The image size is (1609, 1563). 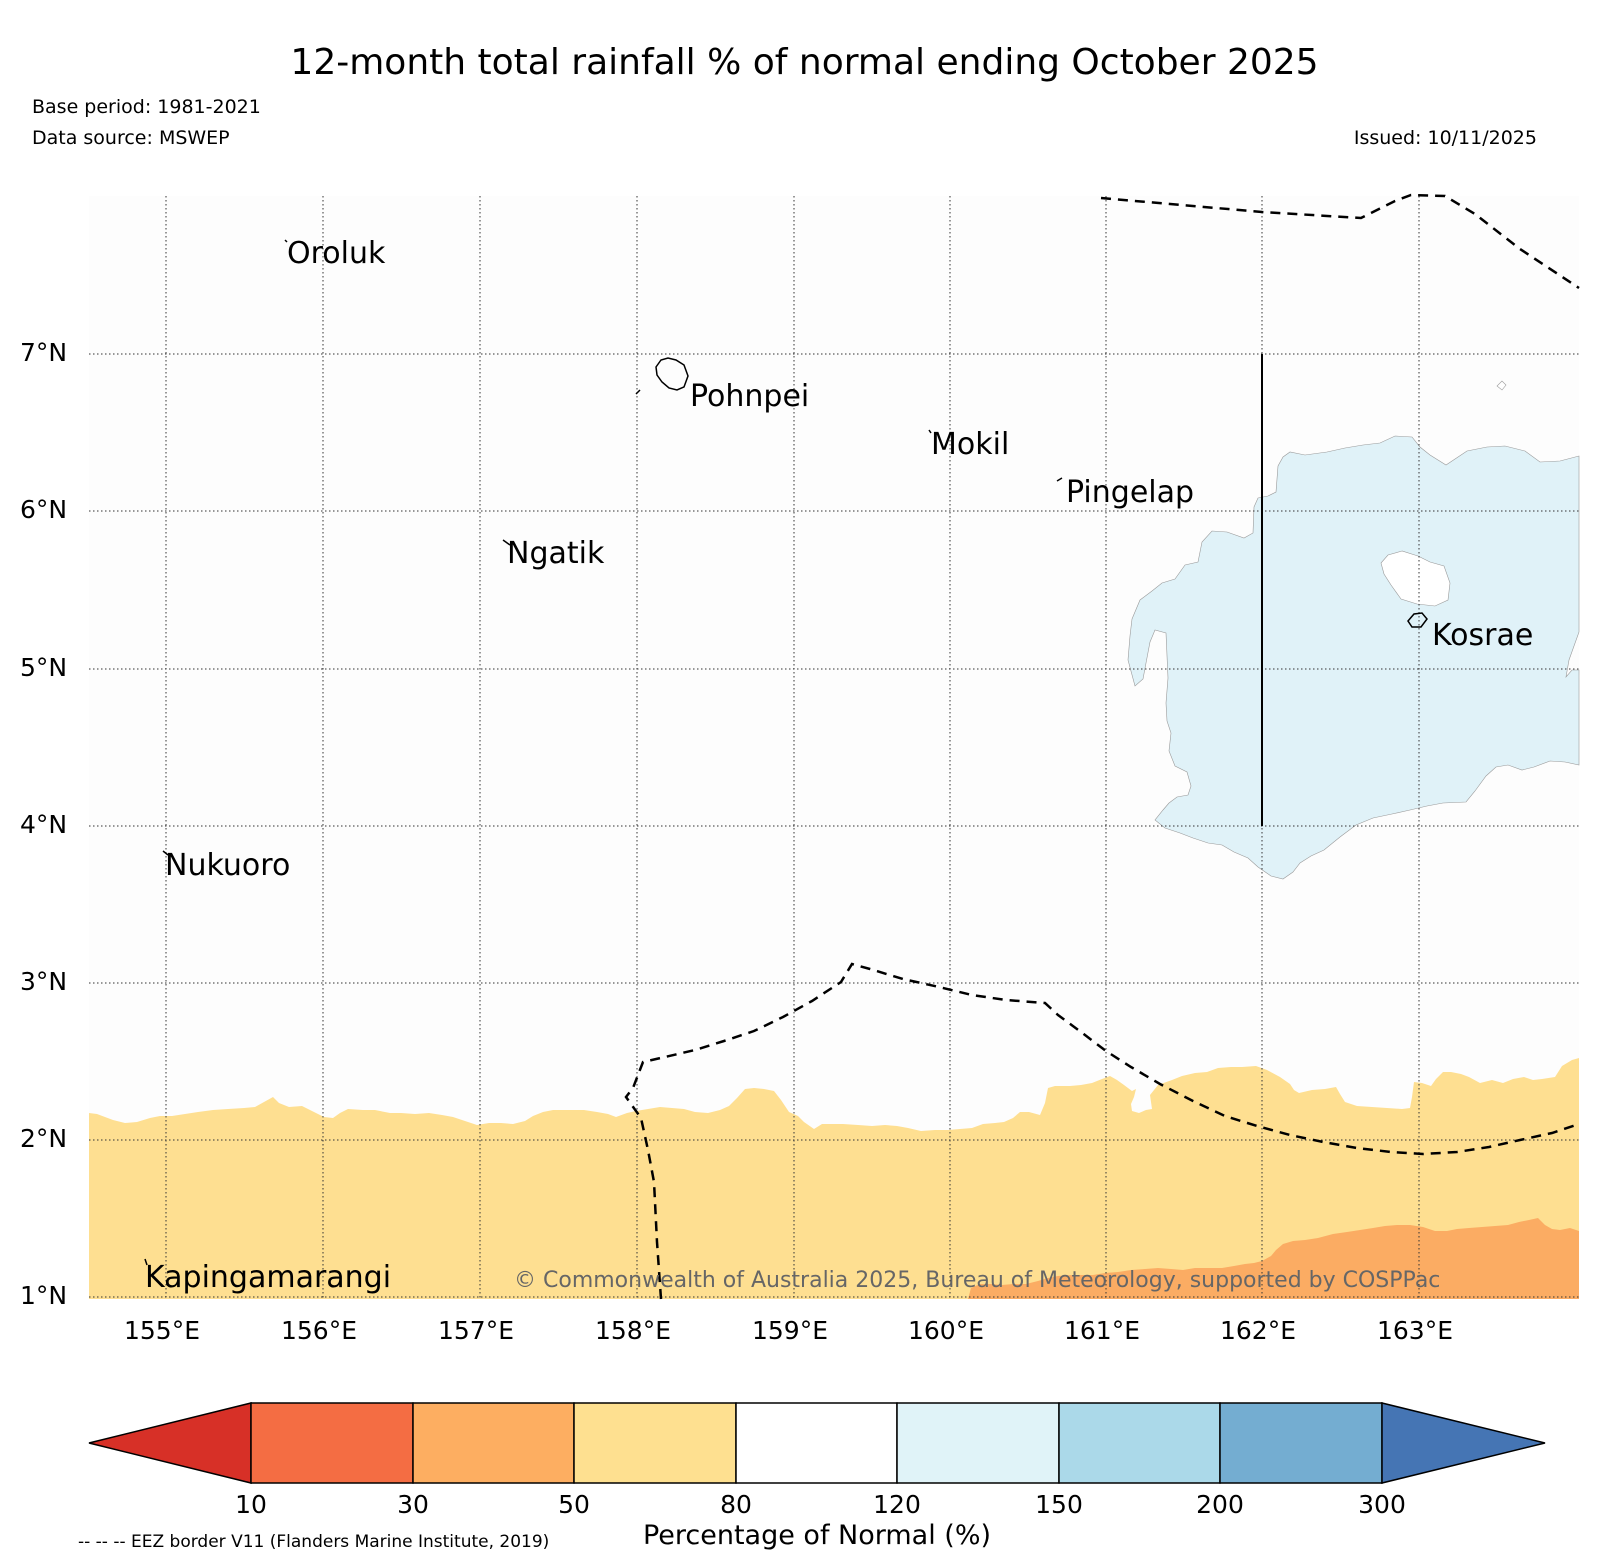 What do you see at coordinates (268, 1277) in the screenshot?
I see `place-label-kapingamarangi: Kapingamarangi` at bounding box center [268, 1277].